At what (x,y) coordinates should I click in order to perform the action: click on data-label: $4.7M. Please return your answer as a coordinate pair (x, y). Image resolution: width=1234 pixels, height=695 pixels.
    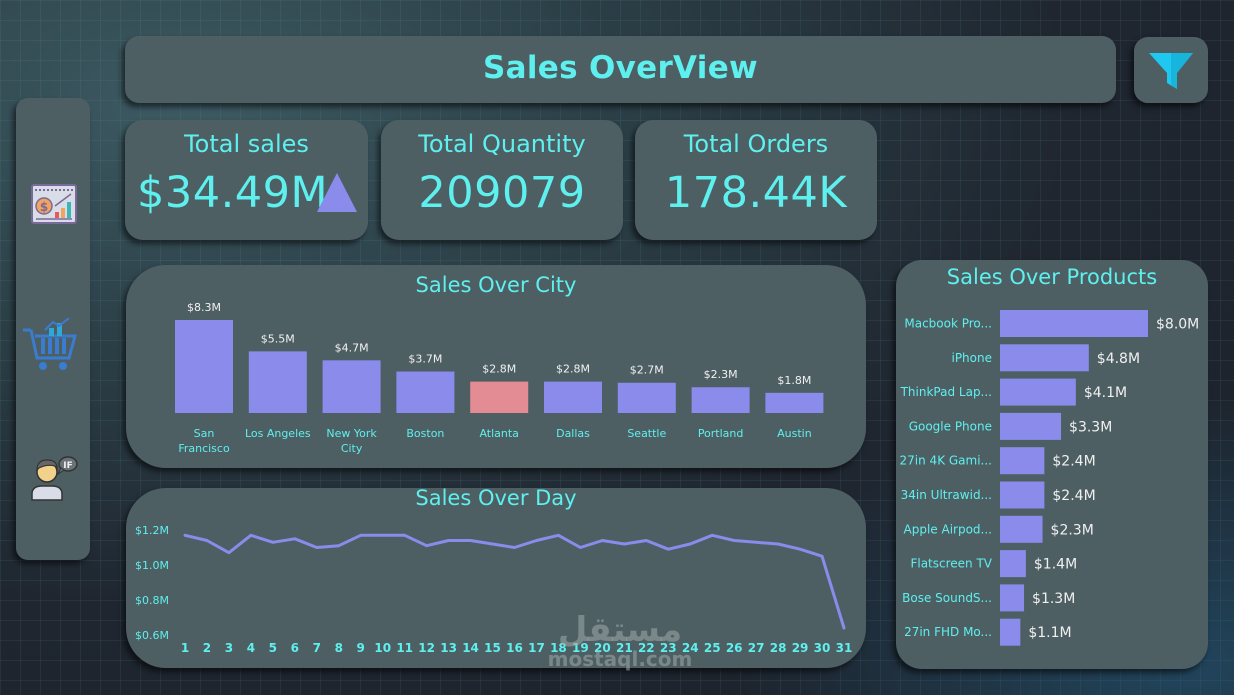
    Looking at the image, I should click on (352, 347).